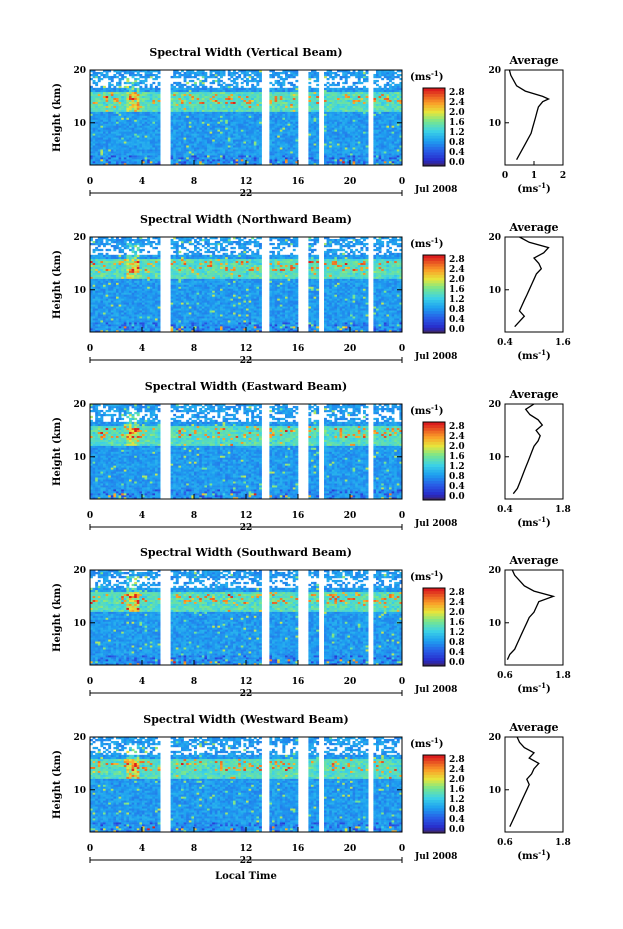 This screenshot has height=929, width=623. What do you see at coordinates (426, 76) in the screenshot?
I see `colorbar-unit: (ms-1)` at bounding box center [426, 76].